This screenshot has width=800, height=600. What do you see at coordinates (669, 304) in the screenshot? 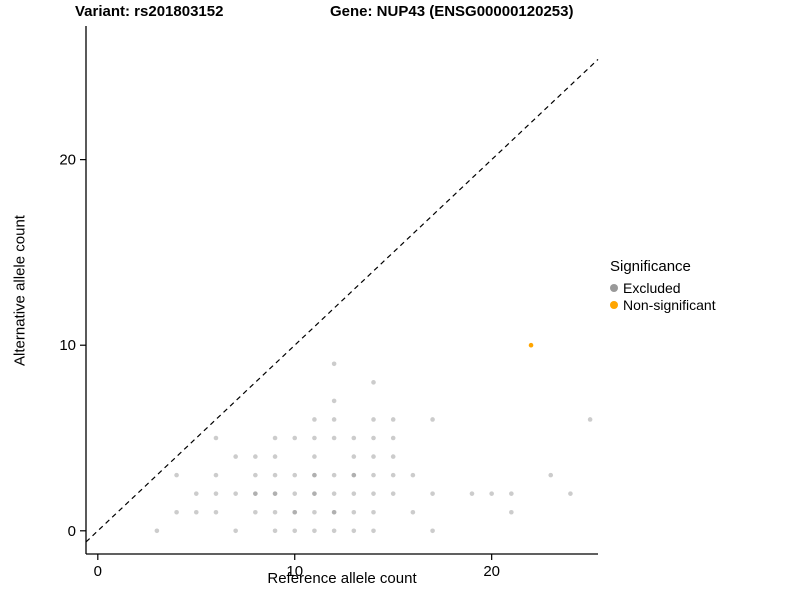
I see `legend-item-label: Non-significant` at bounding box center [669, 304].